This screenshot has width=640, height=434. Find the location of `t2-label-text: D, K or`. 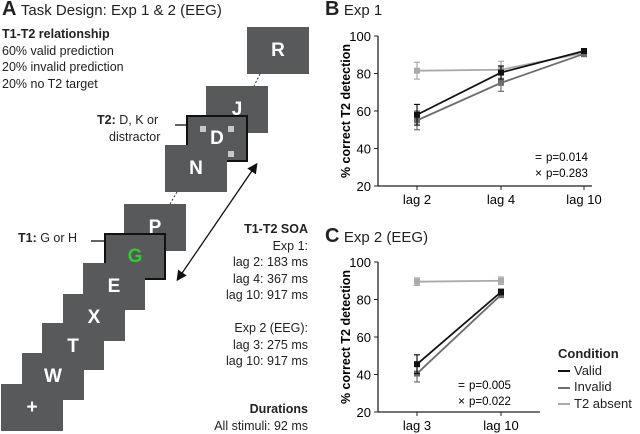

t2-label-text: D, K or is located at coordinates (137, 120).